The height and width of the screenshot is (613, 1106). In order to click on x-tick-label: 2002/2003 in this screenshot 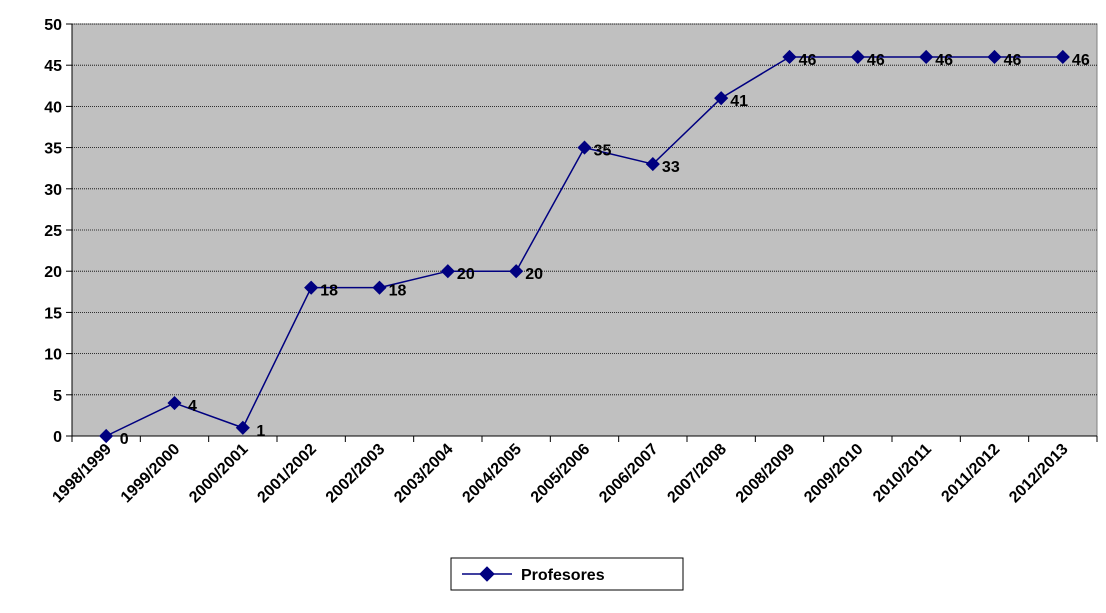, I will do `click(356, 474)`.